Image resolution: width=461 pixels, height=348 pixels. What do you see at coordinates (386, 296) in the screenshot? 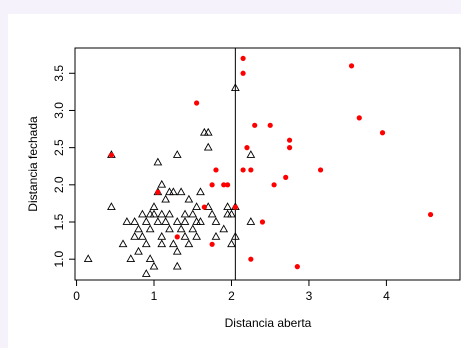
I see `x-tick-label: 4` at bounding box center [386, 296].